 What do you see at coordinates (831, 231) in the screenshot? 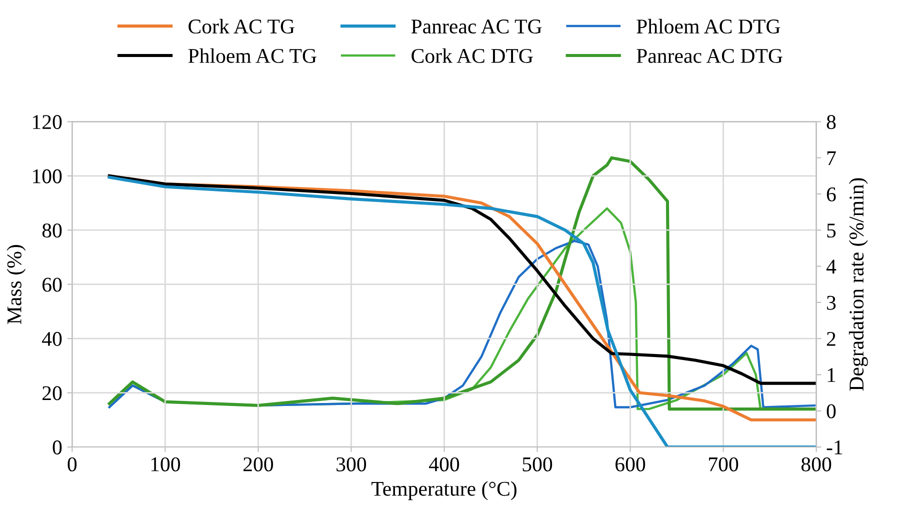
I see `y2-tick-label: 5` at bounding box center [831, 231].